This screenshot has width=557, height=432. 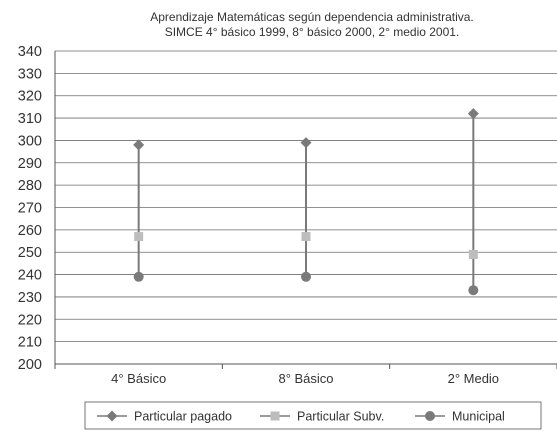 I want to click on y-tick-label: 330, so click(x=30, y=74).